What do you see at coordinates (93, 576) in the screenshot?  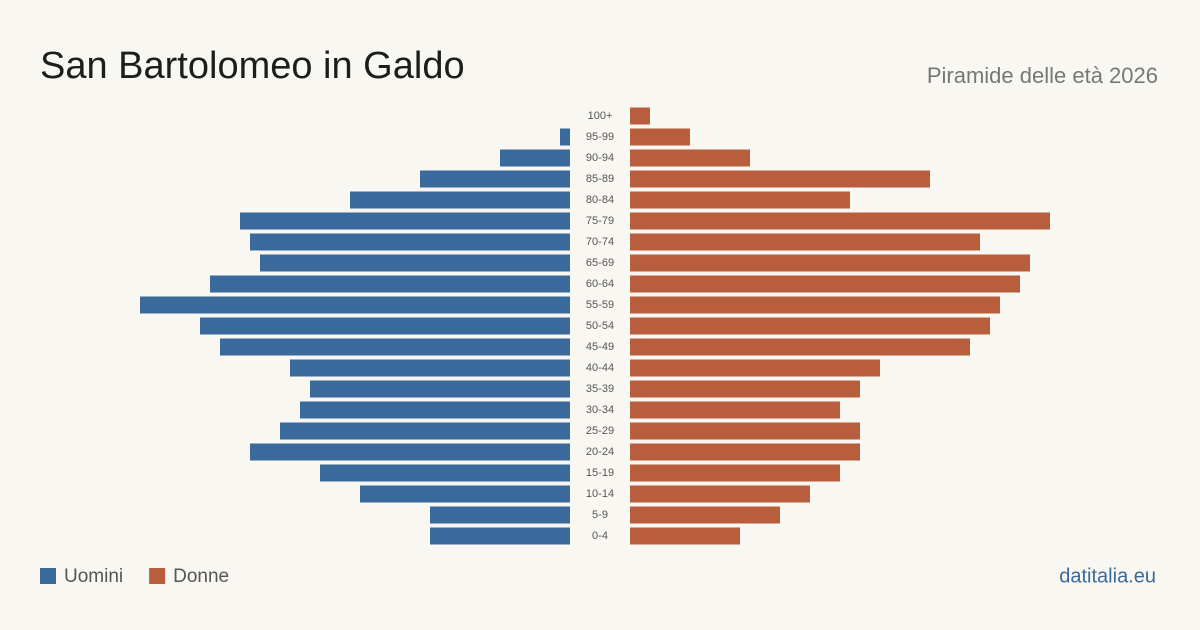 I see `legend-label: Uomini` at bounding box center [93, 576].